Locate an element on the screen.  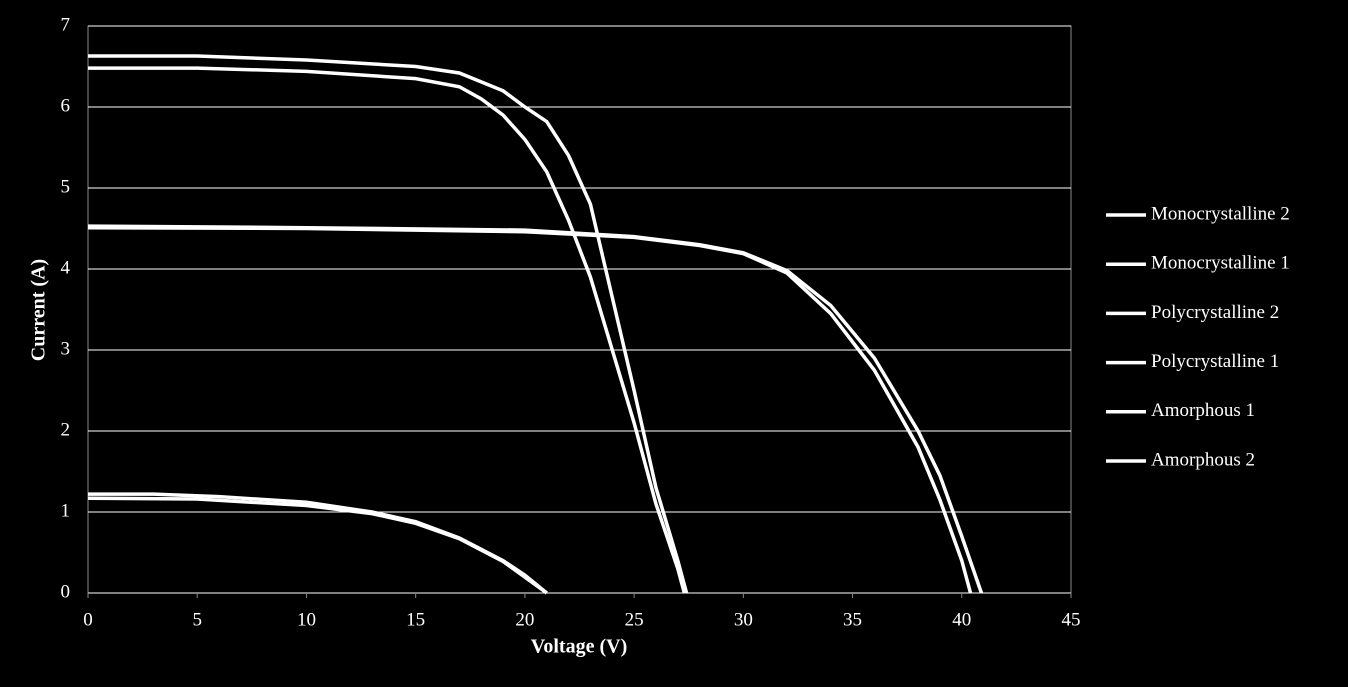
y-tick-label: 2 is located at coordinates (66, 429).